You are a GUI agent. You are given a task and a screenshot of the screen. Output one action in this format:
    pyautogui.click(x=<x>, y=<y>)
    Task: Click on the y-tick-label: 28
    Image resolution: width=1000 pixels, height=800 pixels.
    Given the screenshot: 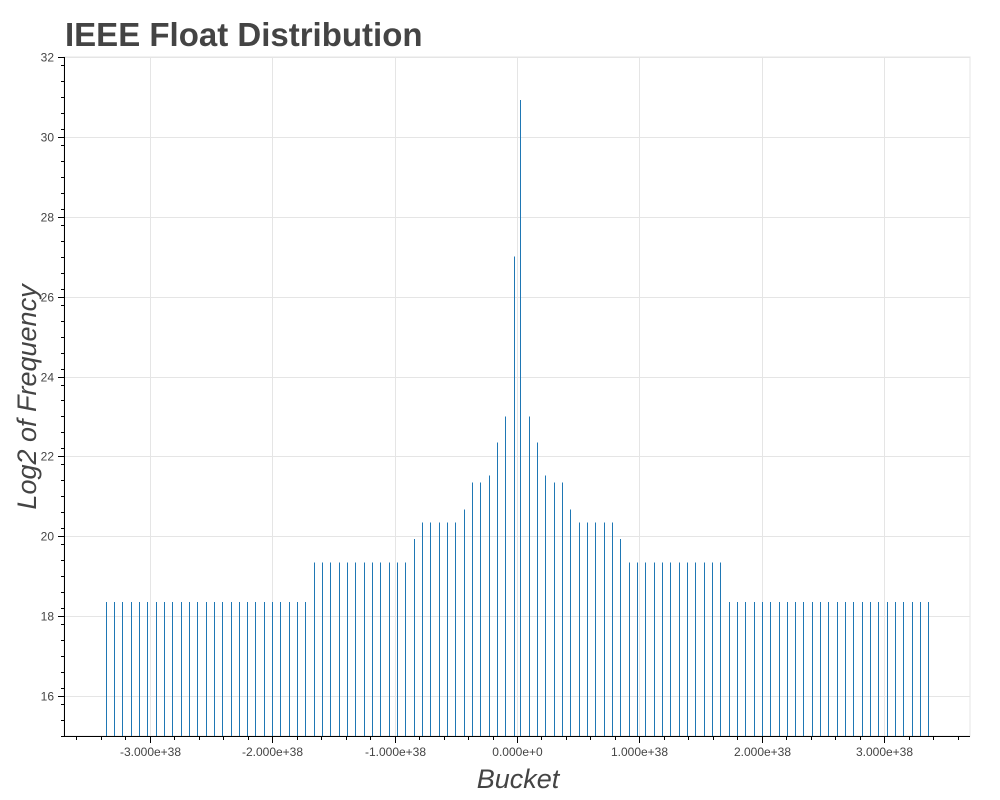 What is the action you would take?
    pyautogui.click(x=48, y=218)
    